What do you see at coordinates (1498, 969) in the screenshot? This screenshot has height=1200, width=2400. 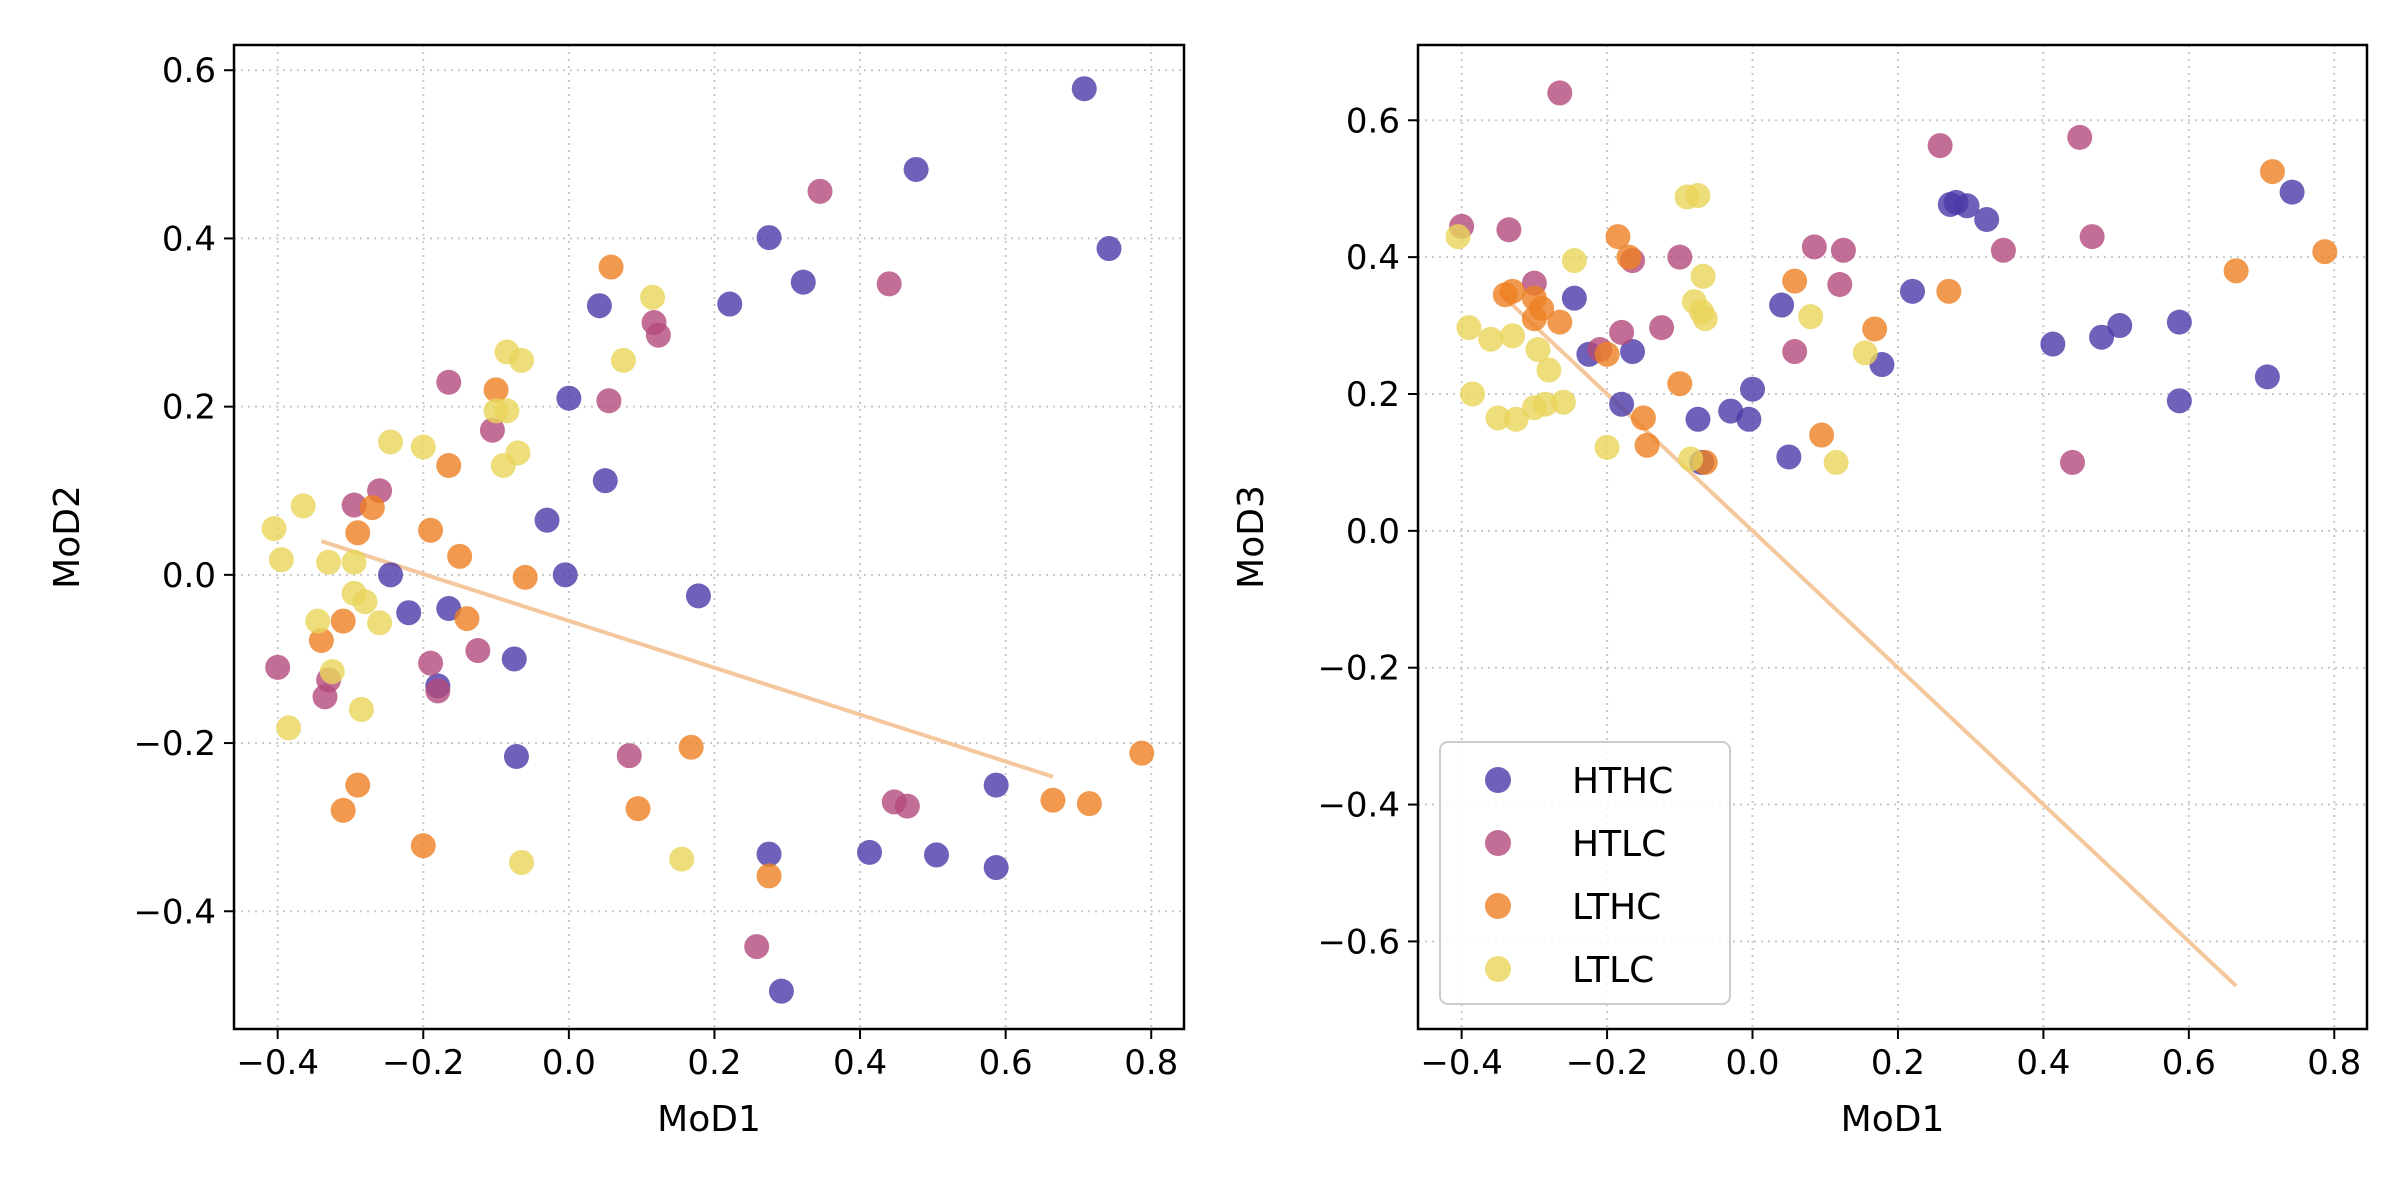 I see `legend-marker-ltlc` at bounding box center [1498, 969].